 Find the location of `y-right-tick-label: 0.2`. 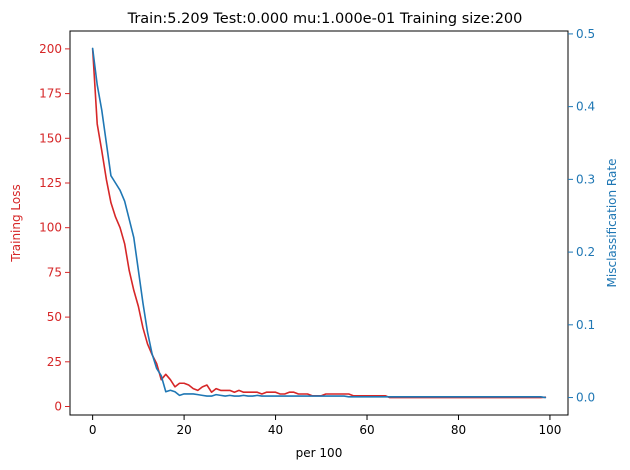

y-right-tick-label: 0.2 is located at coordinates (585, 252).